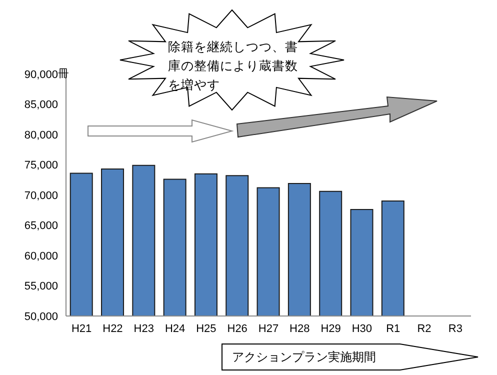 This screenshot has width=497, height=375. I want to click on x-tick-label: H22, so click(112, 328).